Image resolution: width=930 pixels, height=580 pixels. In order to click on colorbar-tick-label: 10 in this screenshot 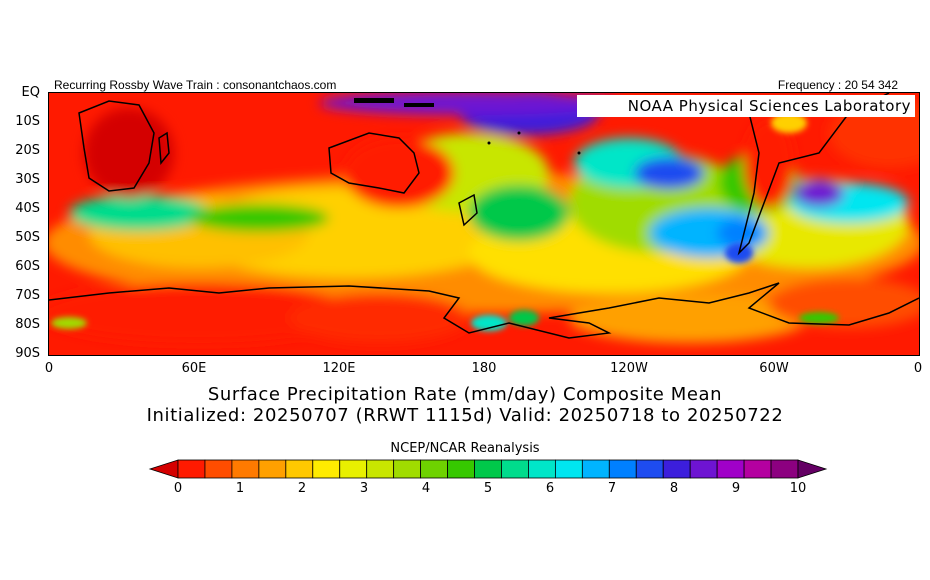, I will do `click(798, 488)`.